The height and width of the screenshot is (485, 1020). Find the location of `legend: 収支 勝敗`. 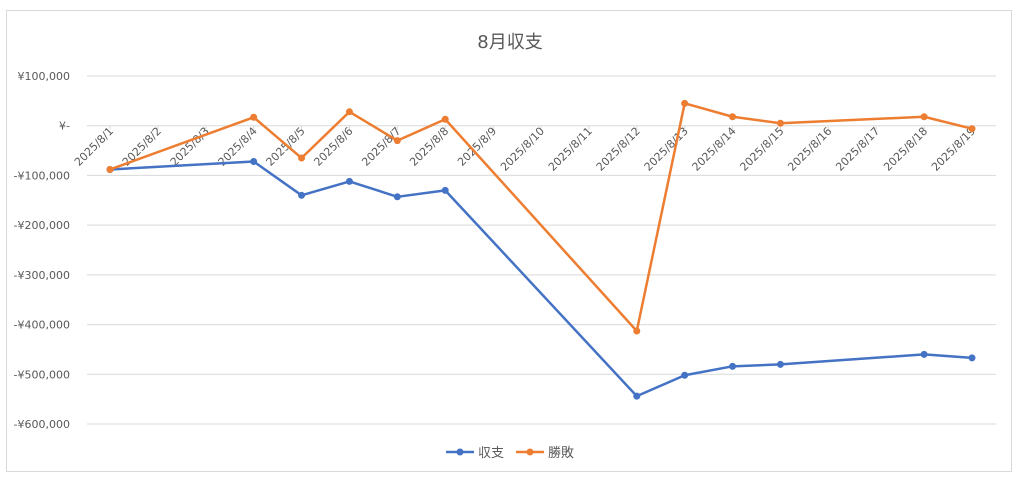

legend: 収支 勝敗 is located at coordinates (510, 453).